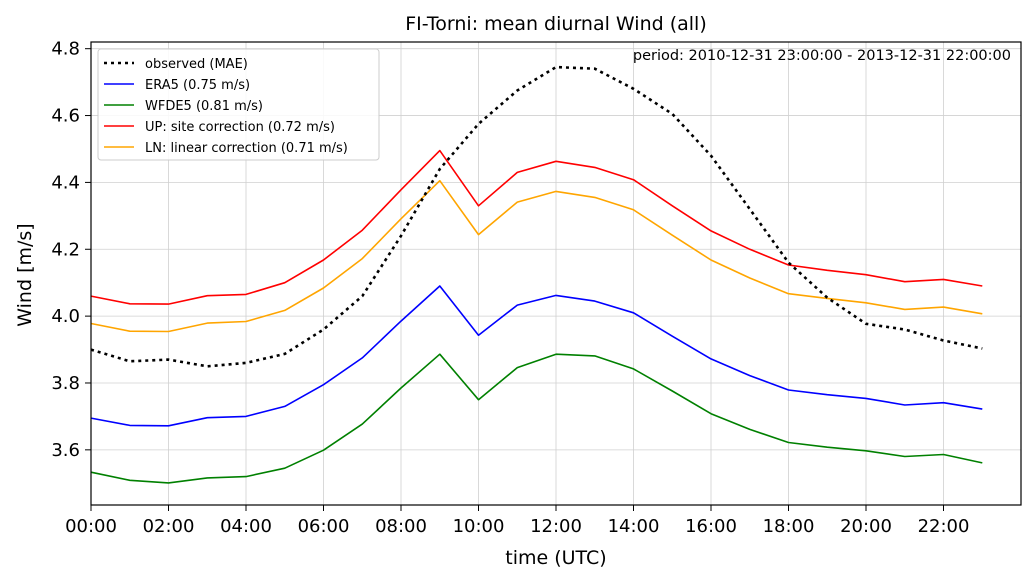 The height and width of the screenshot is (583, 1036). I want to click on x-tick-label: 04:00, so click(246, 526).